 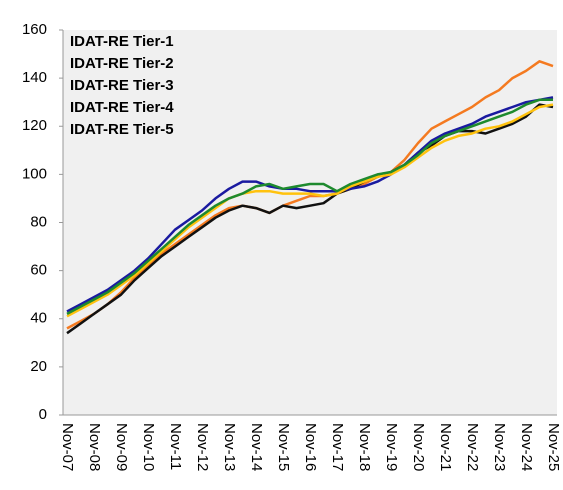 What do you see at coordinates (38, 318) in the screenshot?
I see `y-tick-label: 40` at bounding box center [38, 318].